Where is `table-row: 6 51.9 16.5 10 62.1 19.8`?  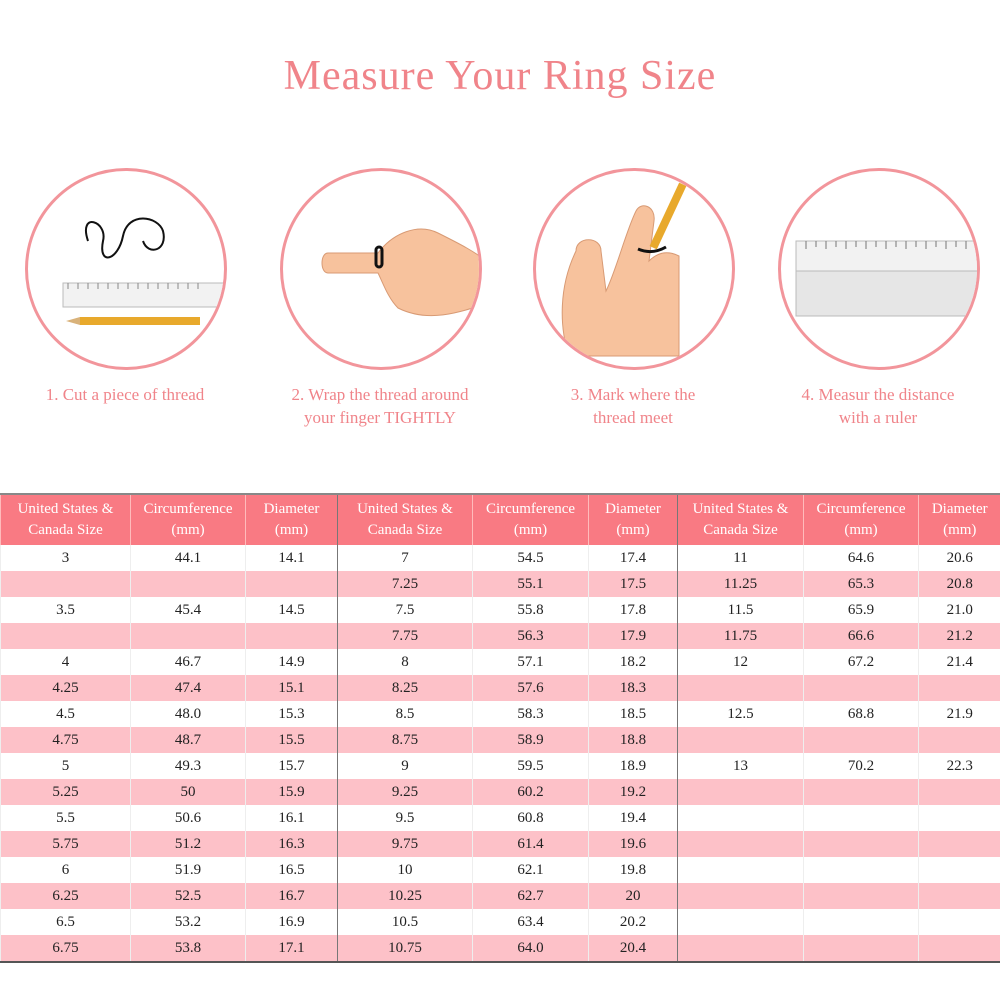
table-row: 6 51.9 16.5 10 62.1 19.8 is located at coordinates (500, 870).